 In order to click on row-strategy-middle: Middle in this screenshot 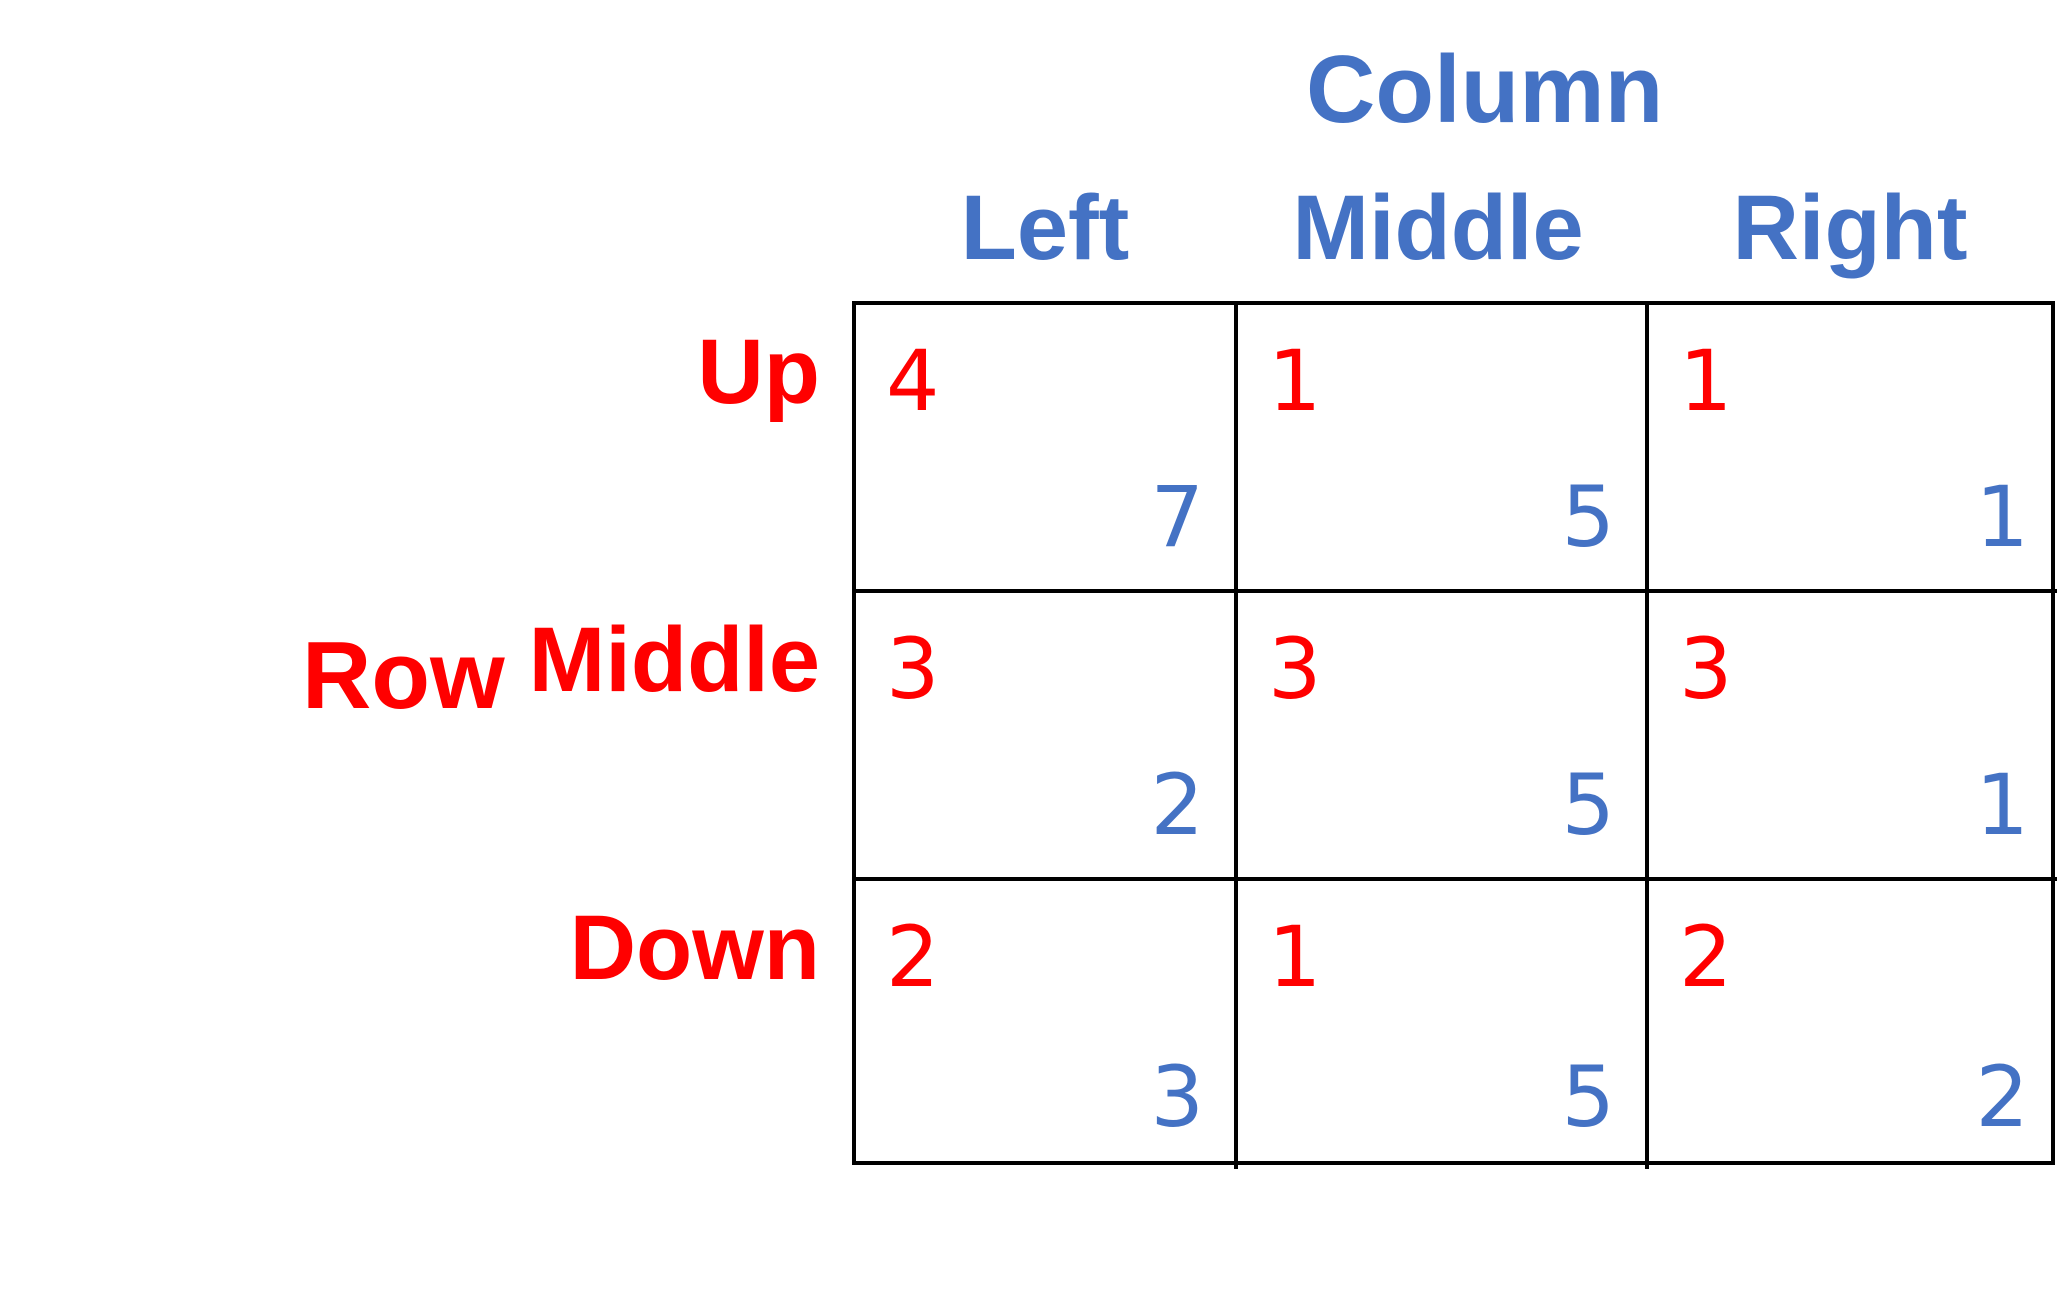, I will do `click(674, 660)`.